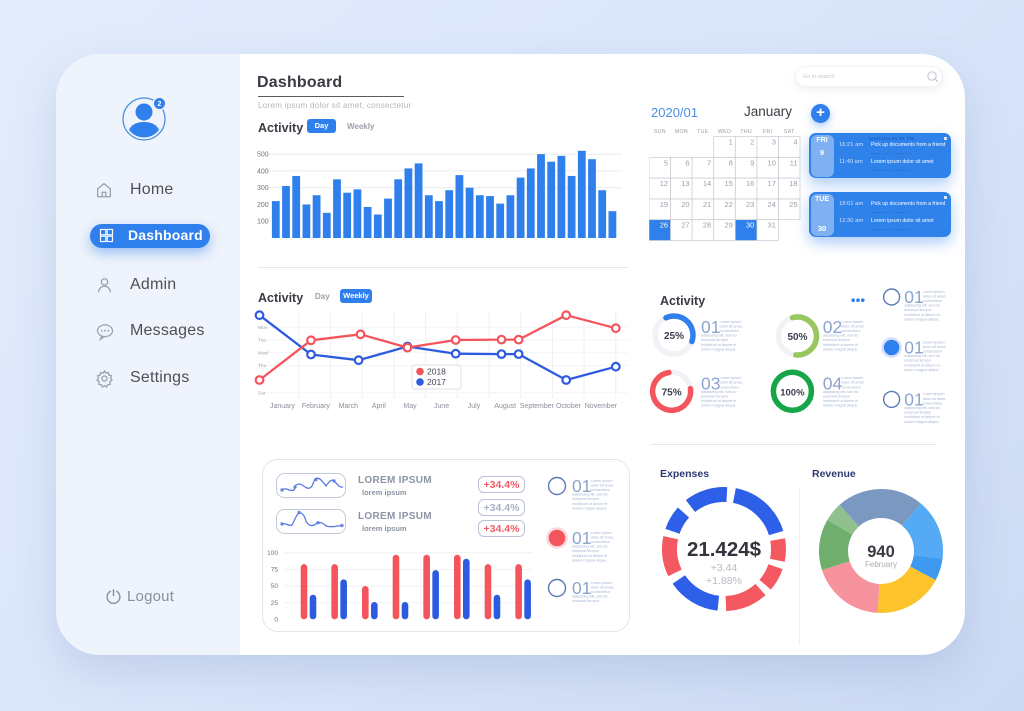  What do you see at coordinates (728, 225) in the screenshot?
I see `svg-text: 29` at bounding box center [728, 225].